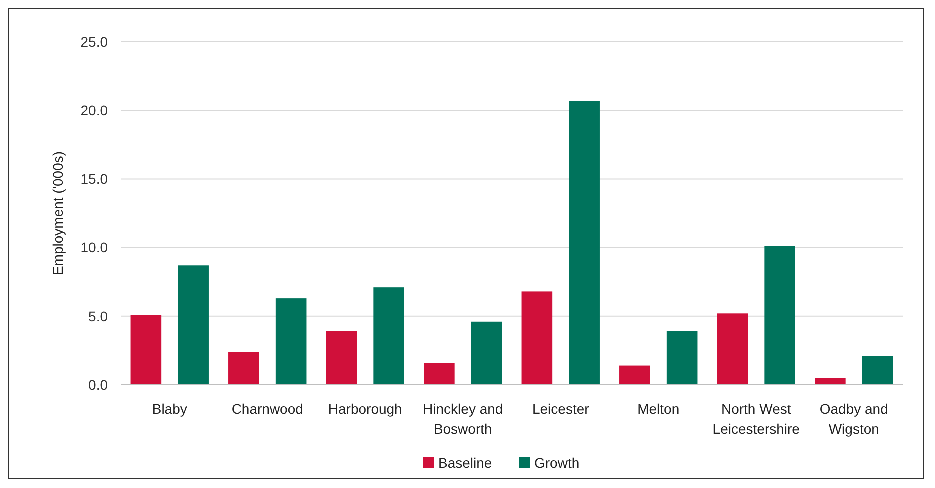 The width and height of the screenshot is (935, 488). Describe the element at coordinates (94, 248) in the screenshot. I see `y-tick-label: 10.0` at that location.